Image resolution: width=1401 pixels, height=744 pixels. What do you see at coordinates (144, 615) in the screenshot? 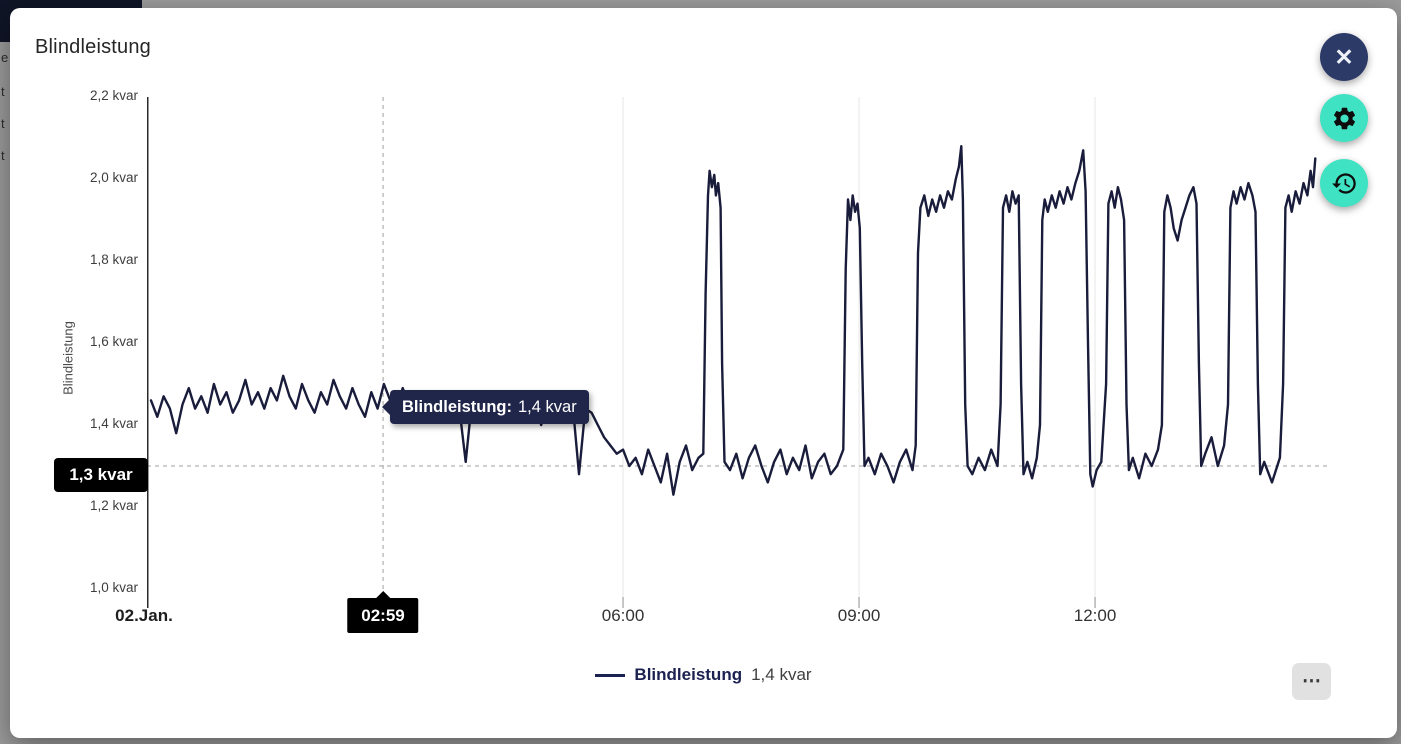
I see `x-axis-date-label: 02.Jan.` at bounding box center [144, 615].